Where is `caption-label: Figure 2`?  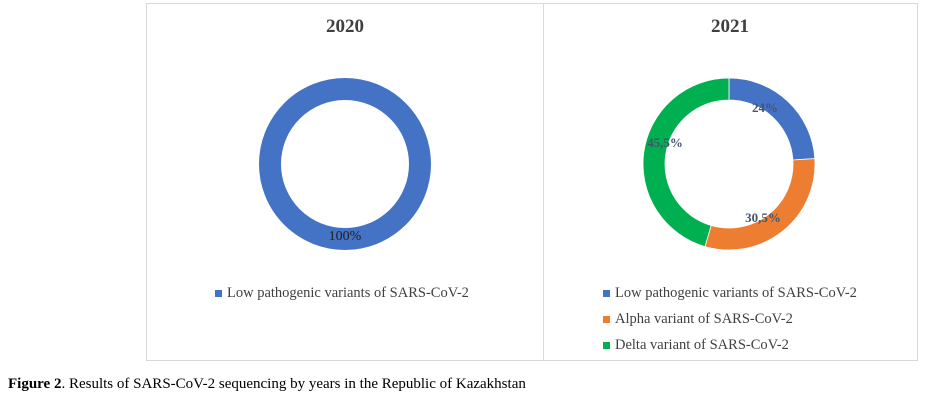 caption-label: Figure 2 is located at coordinates (35, 384).